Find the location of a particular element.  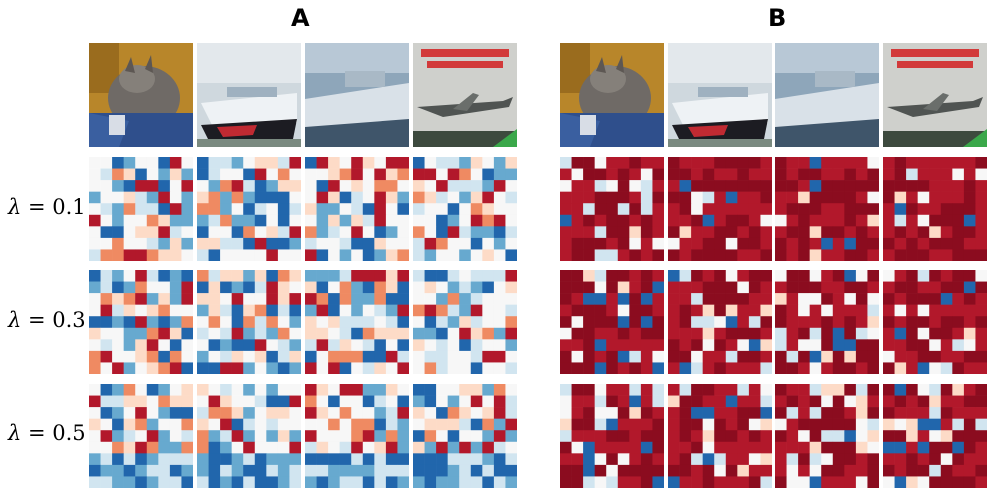

heatmap-a-r1-c1 is located at coordinates (141, 209).